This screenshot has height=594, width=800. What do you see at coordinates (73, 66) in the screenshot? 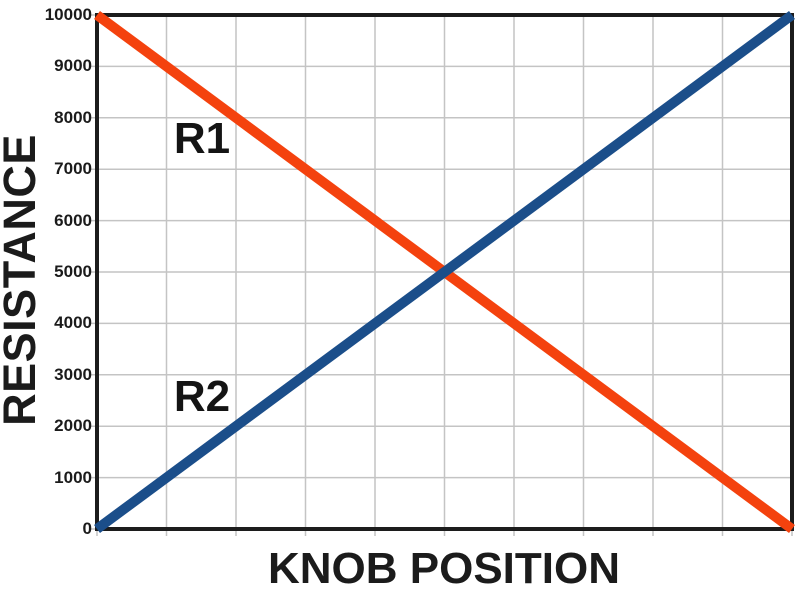
I see `y-tick-label: 9000` at bounding box center [73, 66].